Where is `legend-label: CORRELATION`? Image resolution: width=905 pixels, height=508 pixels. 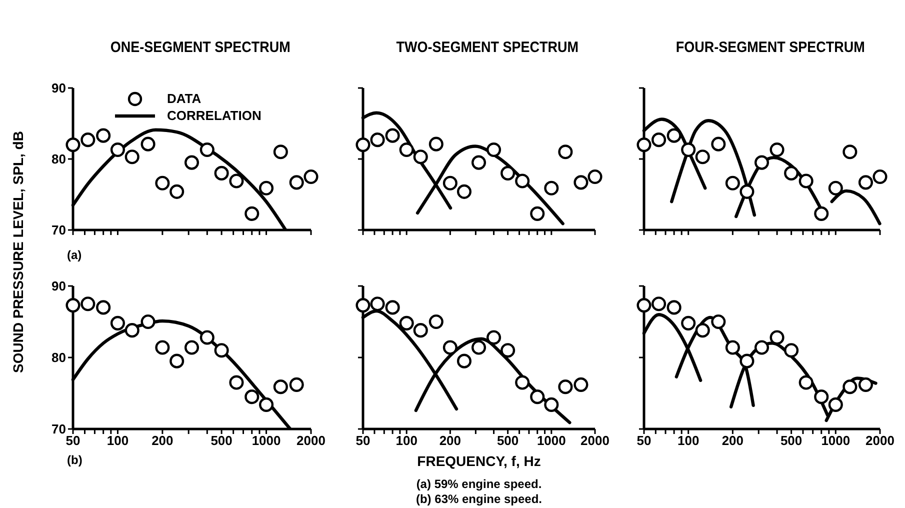 legend-label: CORRELATION is located at coordinates (214, 115).